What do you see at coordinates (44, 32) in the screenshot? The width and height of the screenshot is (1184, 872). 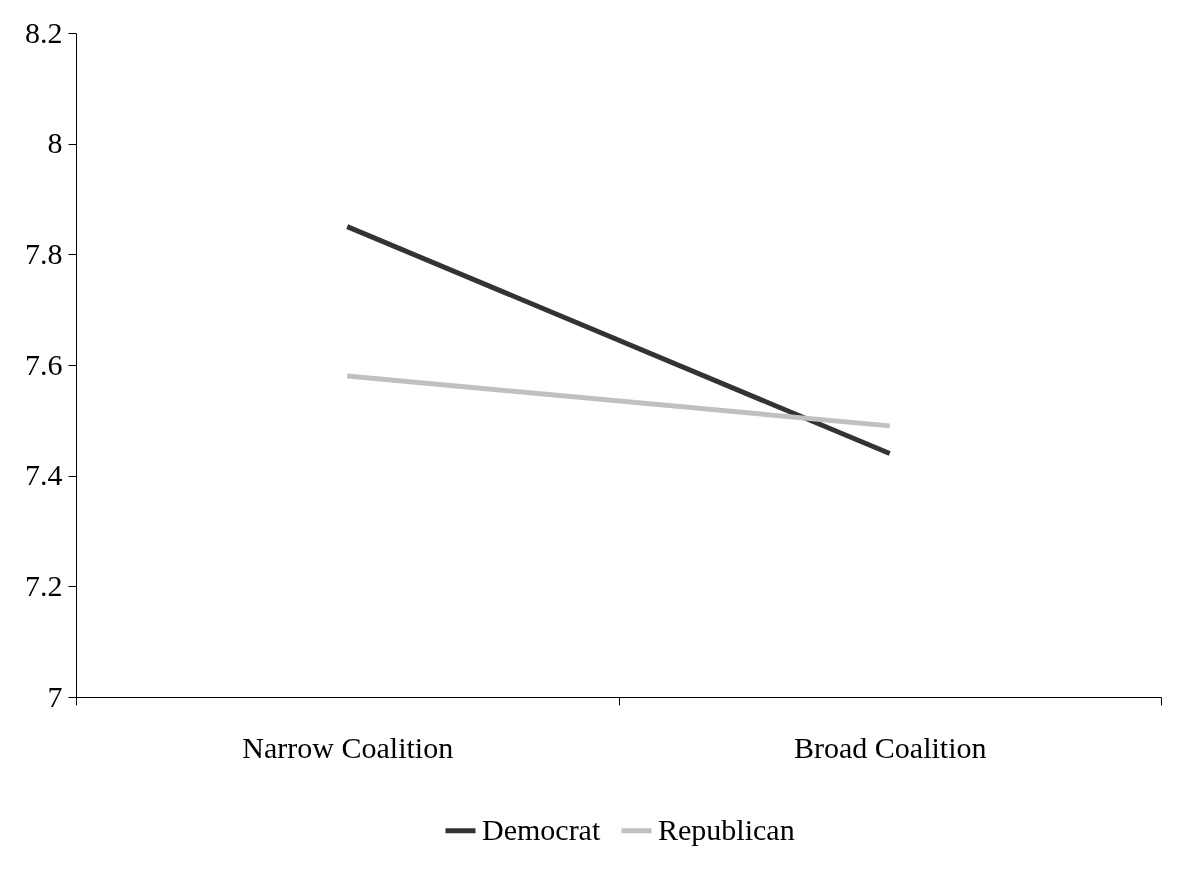 I see `y-tick-label: 8.2` at bounding box center [44, 32].